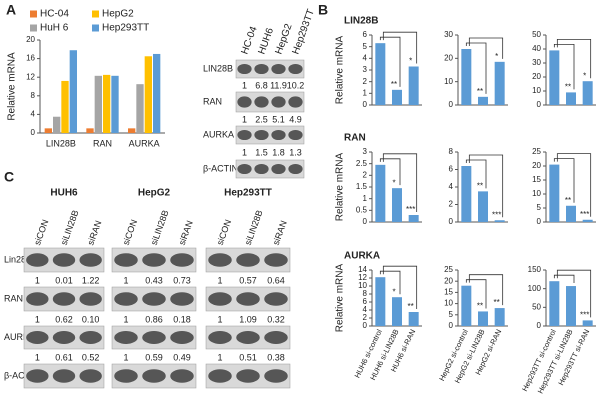  Describe the element at coordinates (365, 57) in the screenshot. I see `y-tick-label: 4` at that location.